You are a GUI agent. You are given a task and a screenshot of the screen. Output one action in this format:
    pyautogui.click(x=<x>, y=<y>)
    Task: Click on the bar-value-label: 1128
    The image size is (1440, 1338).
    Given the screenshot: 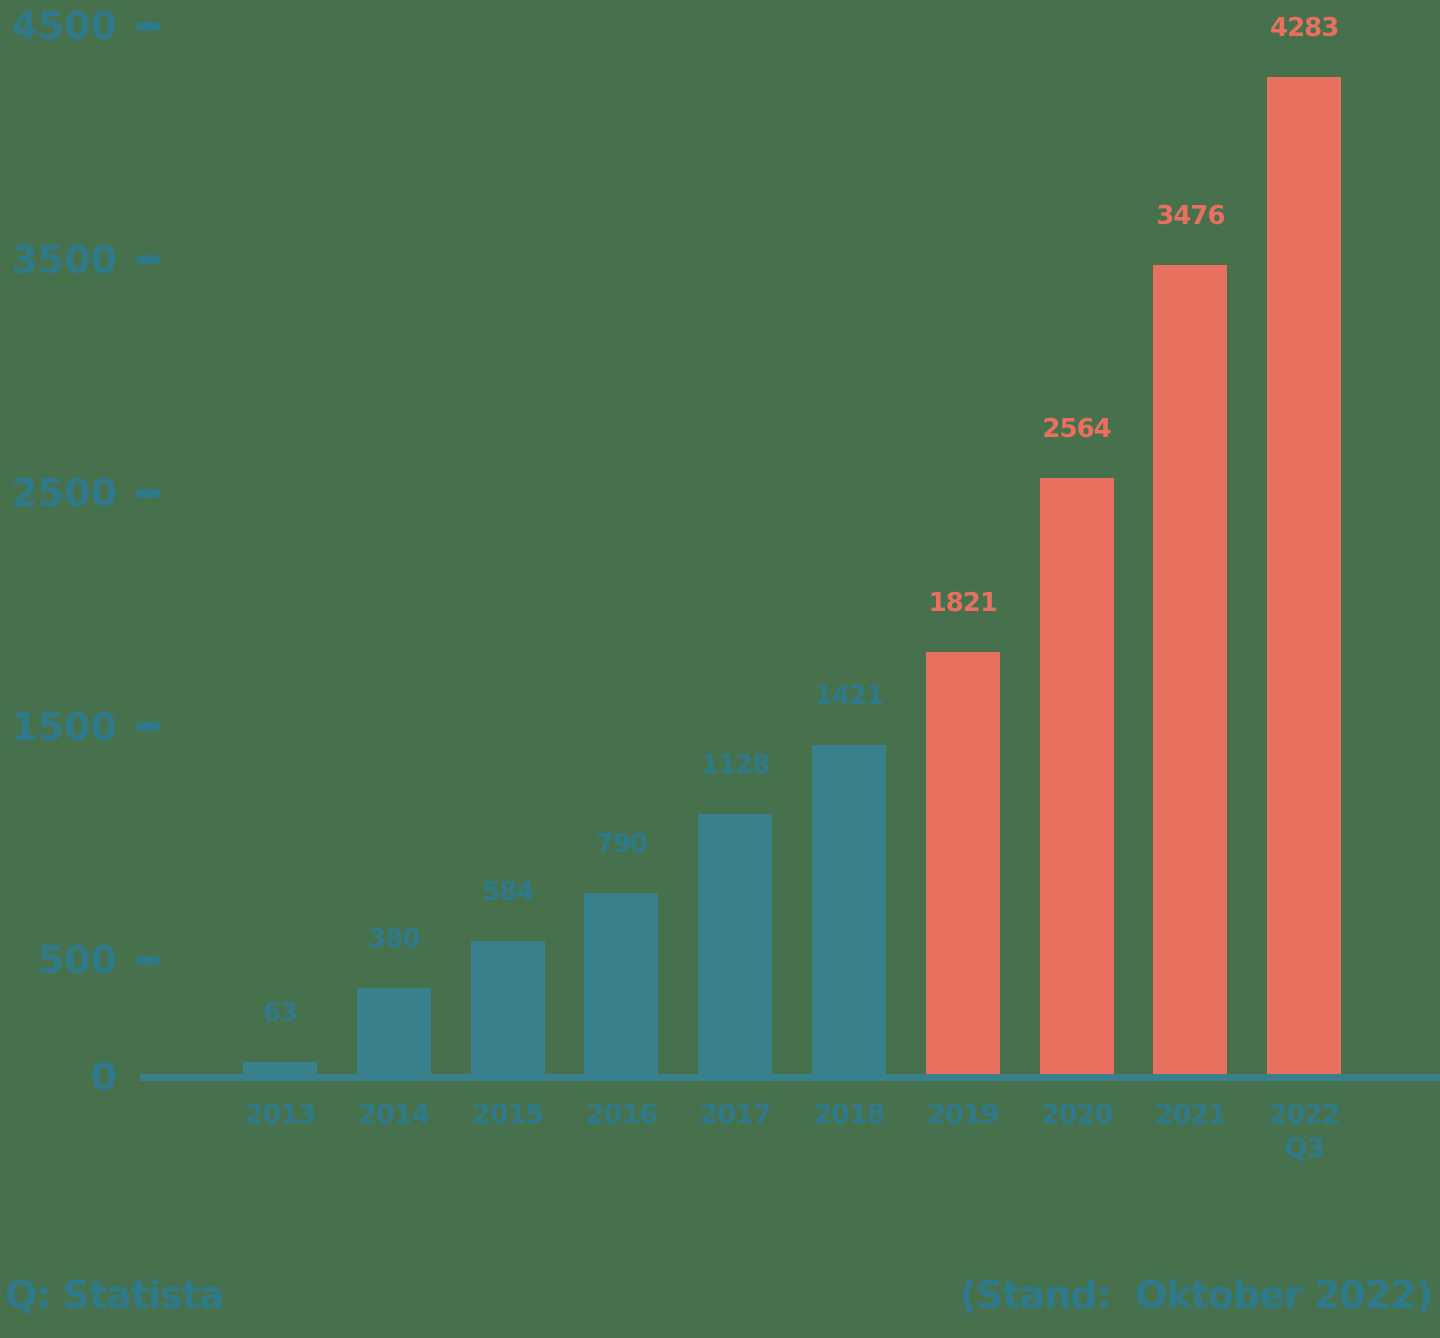 What is the action you would take?
    pyautogui.click(x=735, y=764)
    